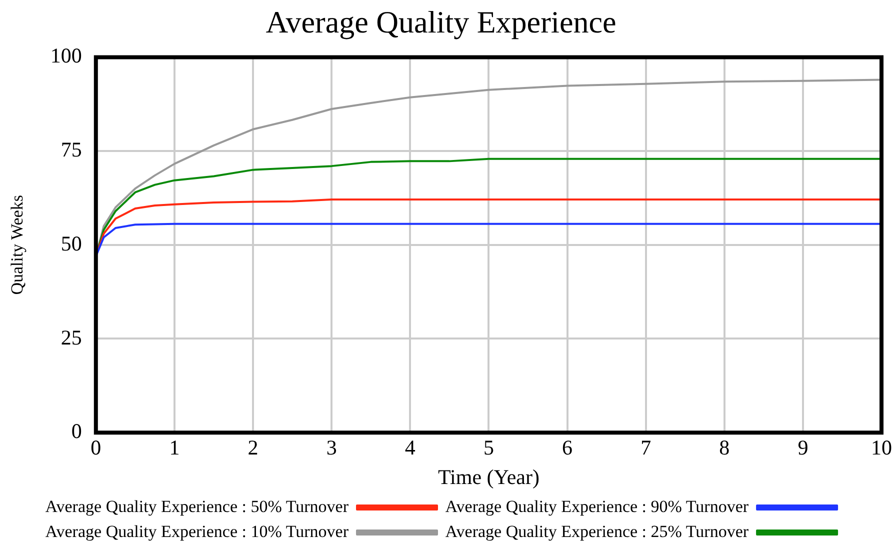  What do you see at coordinates (803, 448) in the screenshot?
I see `x-tick-label: 9` at bounding box center [803, 448].